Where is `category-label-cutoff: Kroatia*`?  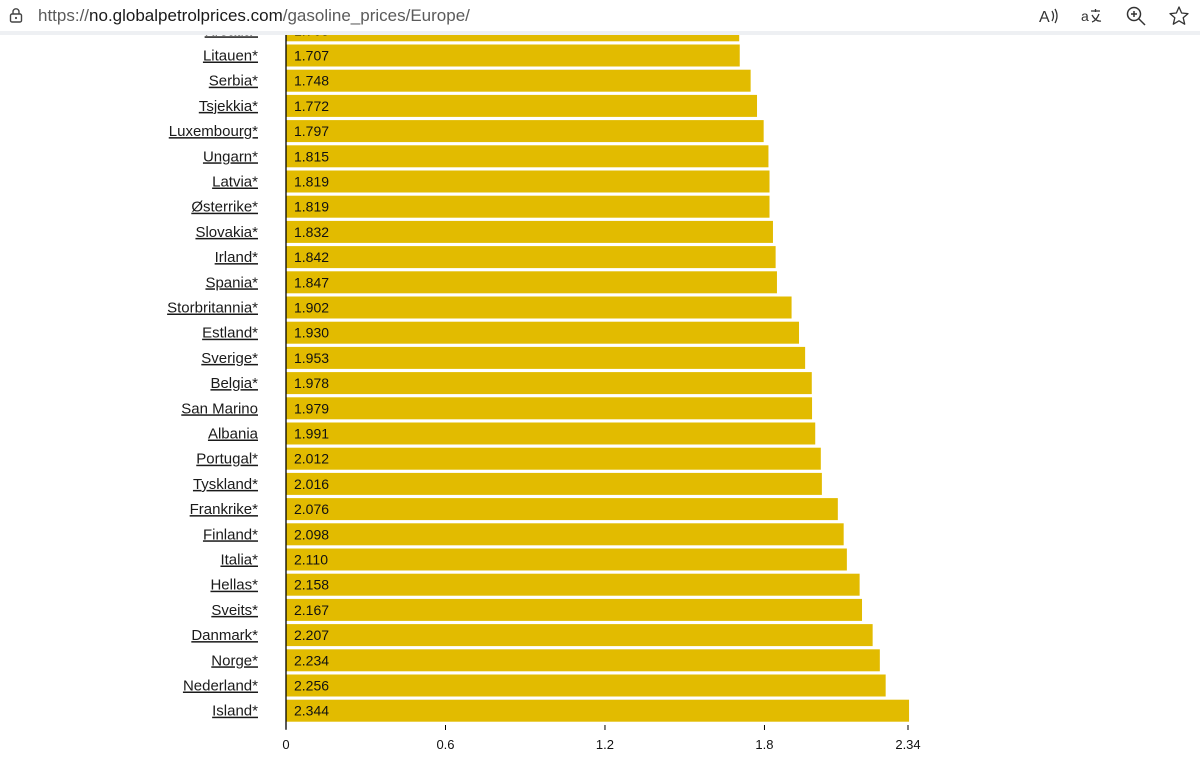 category-label-cutoff: Kroatia* is located at coordinates (232, 37).